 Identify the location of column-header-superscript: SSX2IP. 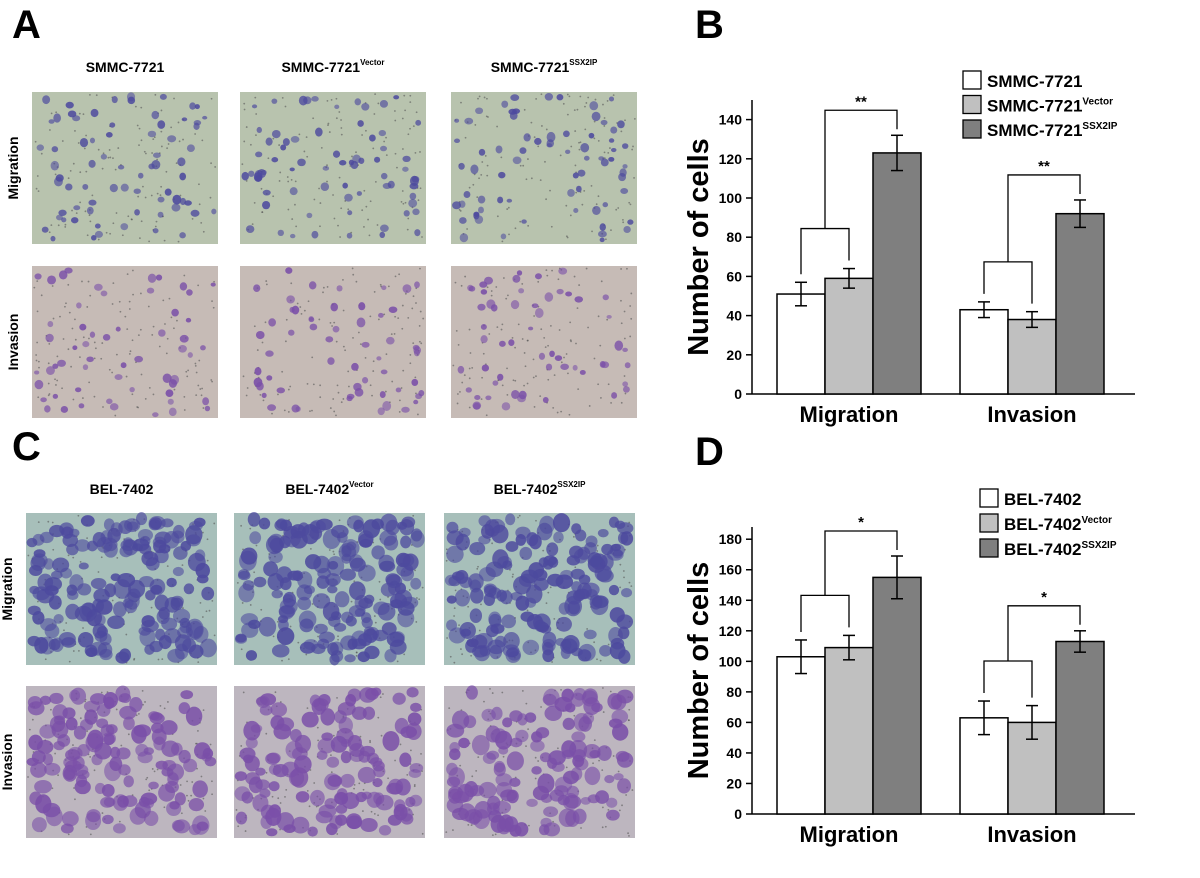
(583, 62).